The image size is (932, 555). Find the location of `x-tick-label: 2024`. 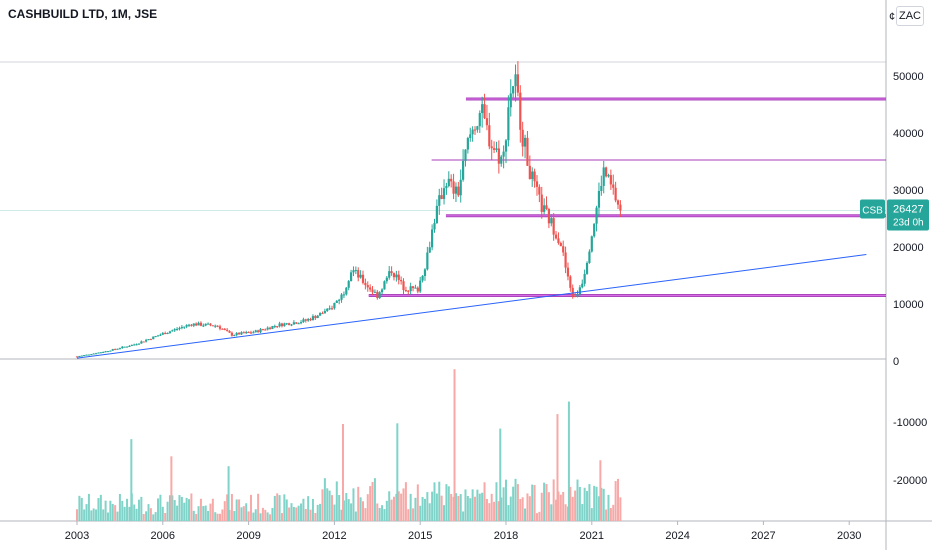

x-tick-label: 2024 is located at coordinates (677, 536).